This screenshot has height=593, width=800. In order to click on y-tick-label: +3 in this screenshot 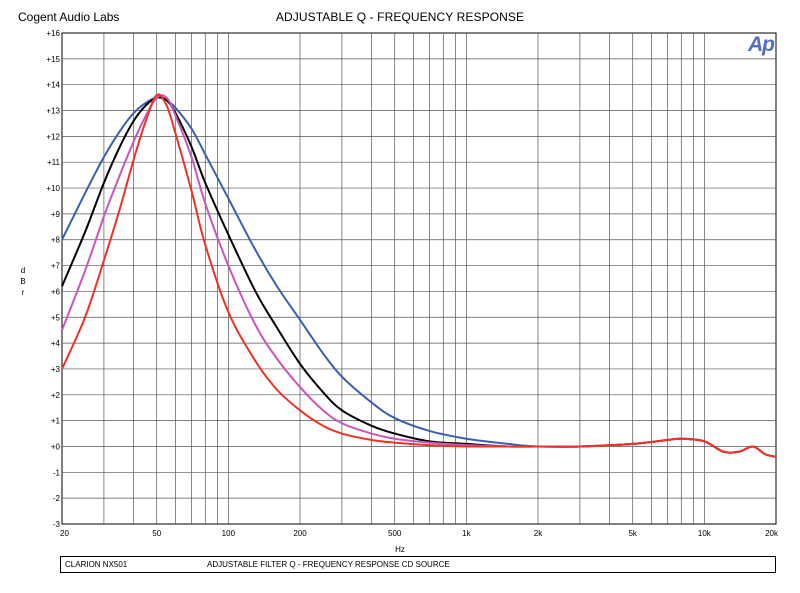, I will do `click(56, 369)`.